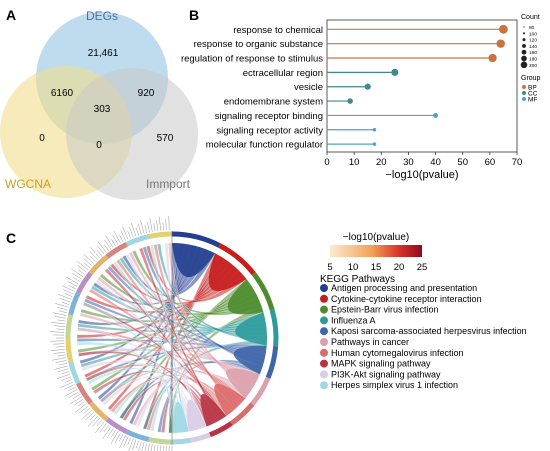  What do you see at coordinates (168, 184) in the screenshot?
I see `venn-set-label-immport: Immport` at bounding box center [168, 184].